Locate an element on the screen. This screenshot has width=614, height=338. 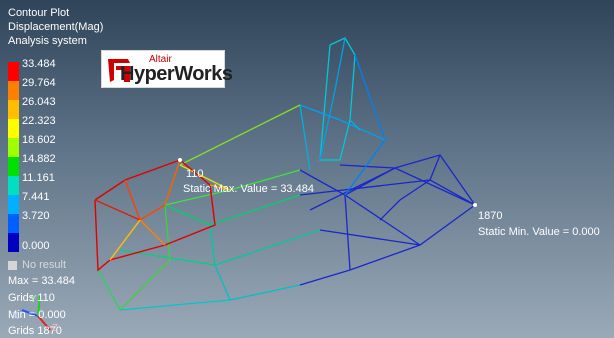
axis-triad is located at coordinates (36, 313).